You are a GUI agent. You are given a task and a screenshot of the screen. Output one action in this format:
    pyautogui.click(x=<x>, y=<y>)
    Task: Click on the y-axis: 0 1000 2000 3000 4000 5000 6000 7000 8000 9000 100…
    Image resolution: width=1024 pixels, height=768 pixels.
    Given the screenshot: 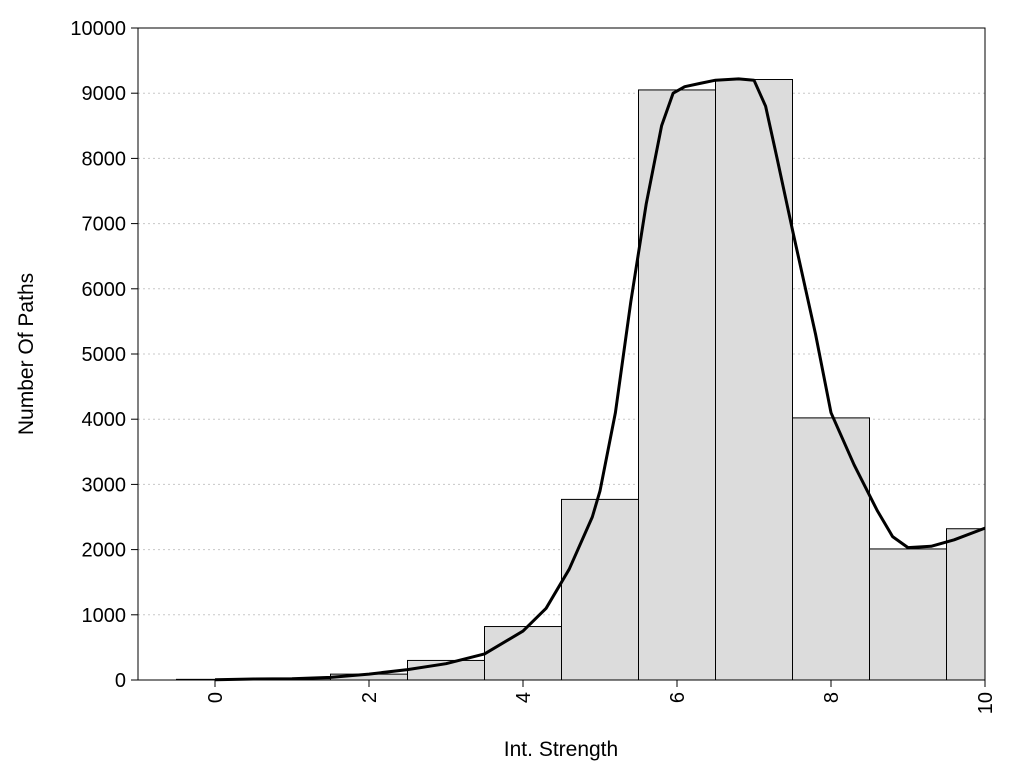 What is the action you would take?
    pyautogui.click(x=104, y=355)
    